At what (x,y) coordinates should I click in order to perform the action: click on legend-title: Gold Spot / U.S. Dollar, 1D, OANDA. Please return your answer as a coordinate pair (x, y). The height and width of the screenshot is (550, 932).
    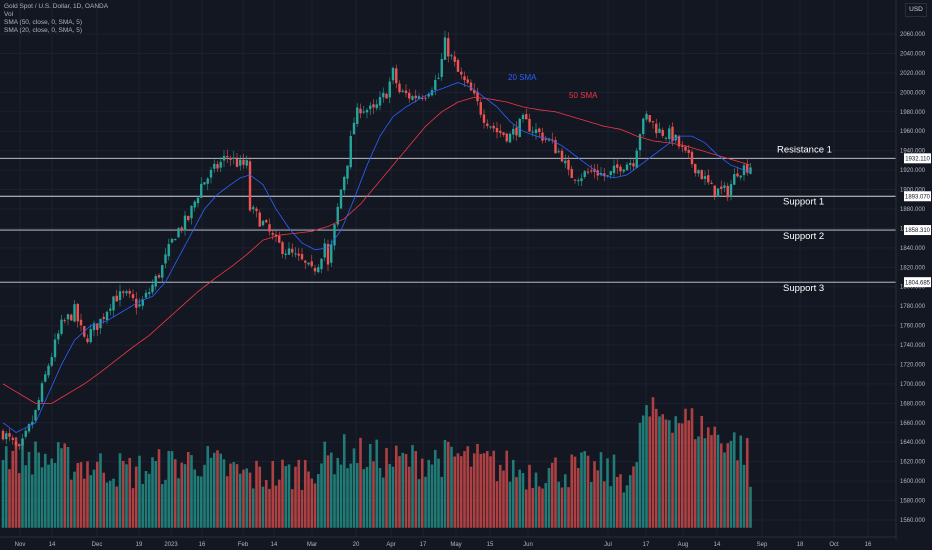
    Looking at the image, I should click on (56, 6).